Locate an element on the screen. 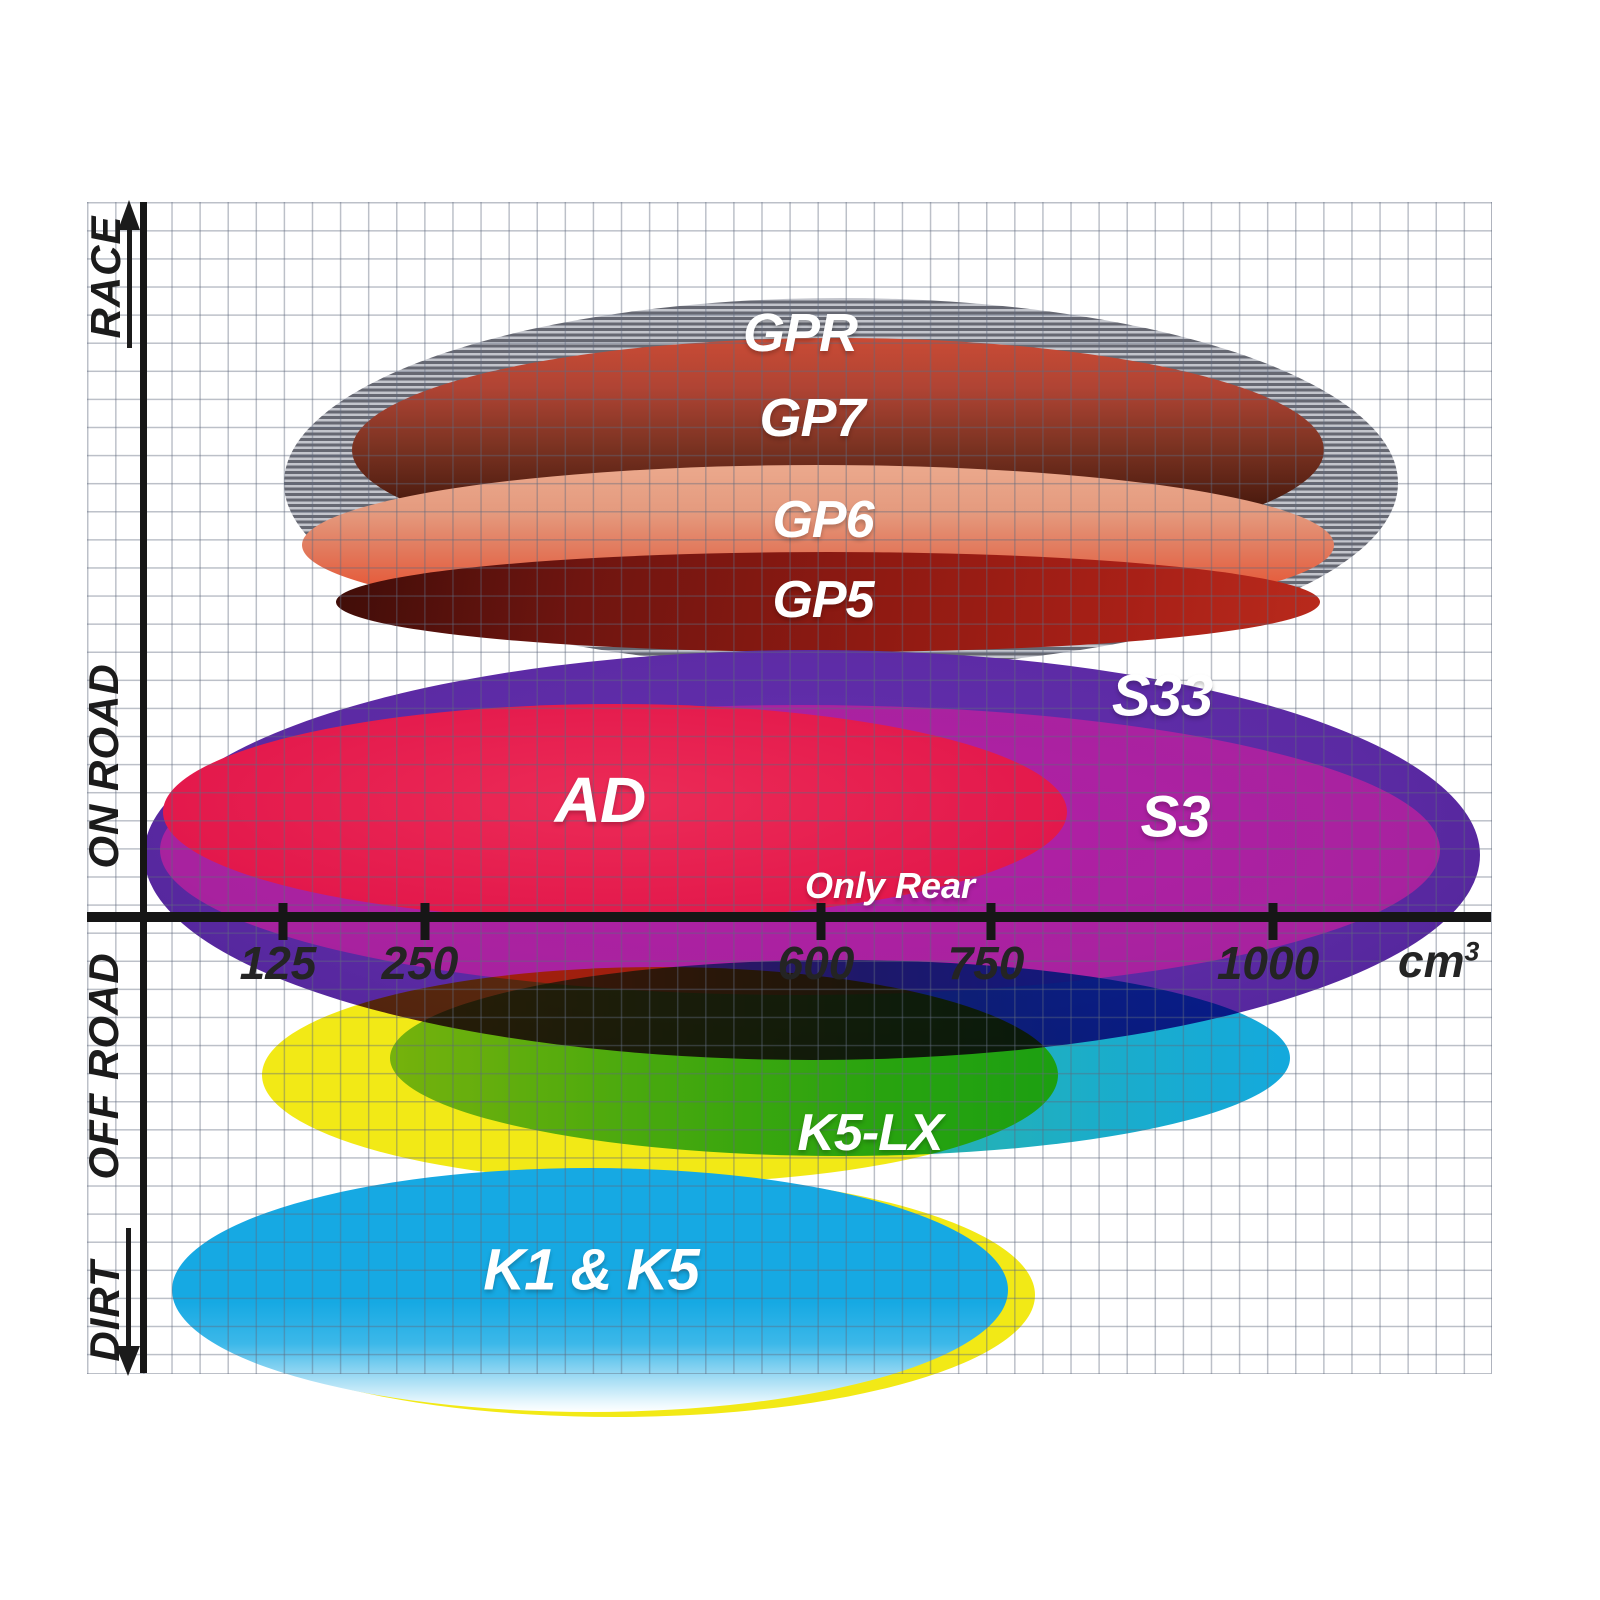  dirt-arrow-line is located at coordinates (128, 1288).